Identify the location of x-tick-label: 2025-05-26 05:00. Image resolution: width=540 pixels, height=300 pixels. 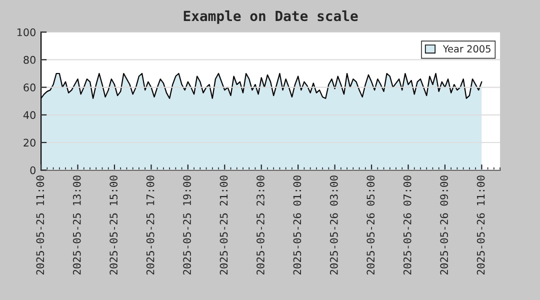
(370, 225).